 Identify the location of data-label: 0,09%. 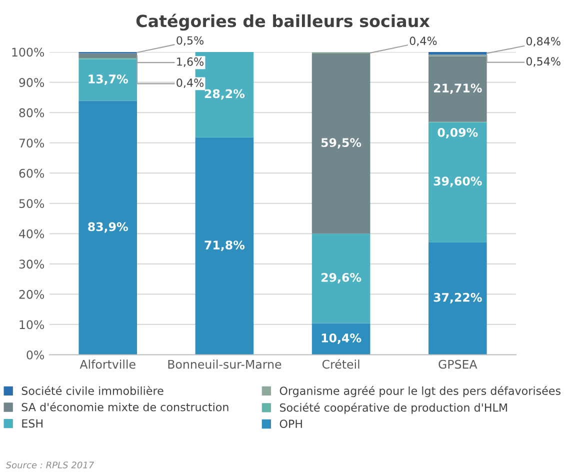
(458, 133).